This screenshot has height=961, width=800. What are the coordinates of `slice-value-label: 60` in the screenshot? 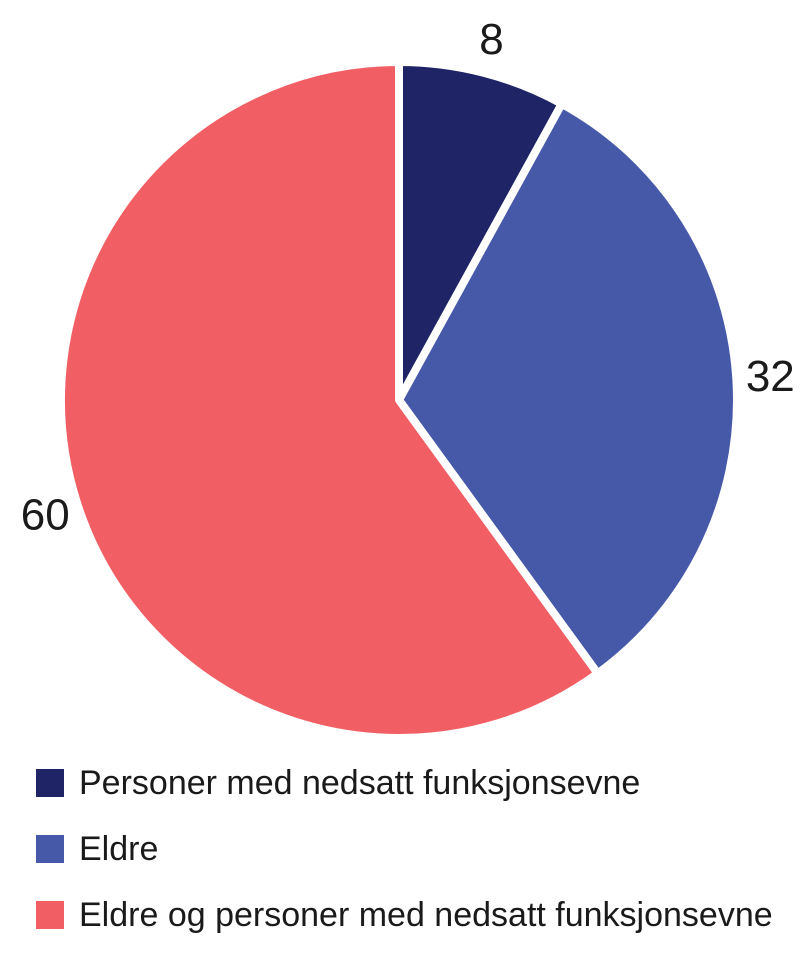 It's located at (45, 515).